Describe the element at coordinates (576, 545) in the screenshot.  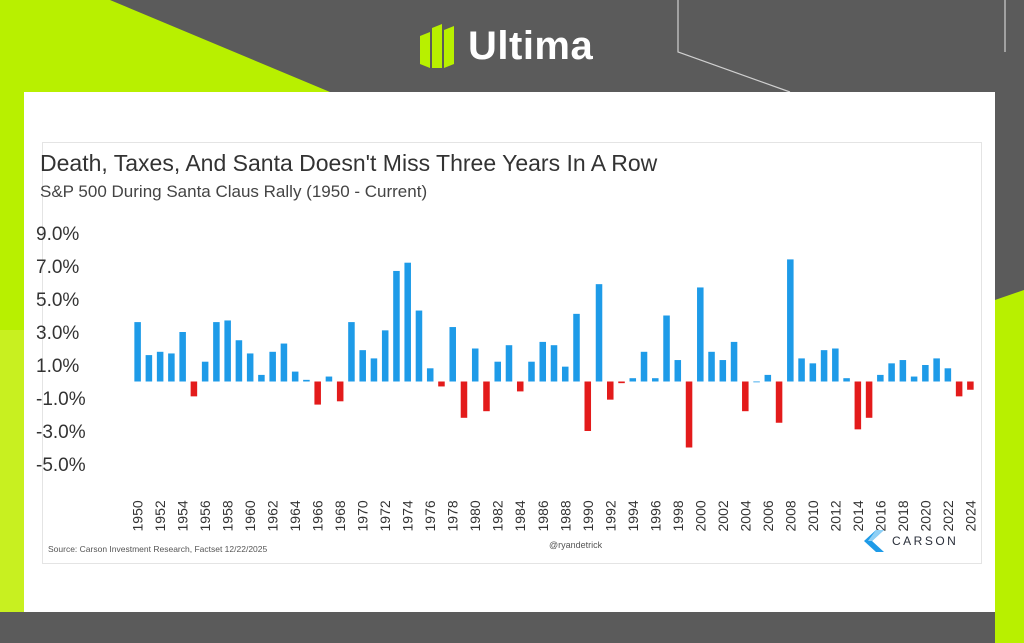
I see `author-handle: @ryandetrick` at that location.